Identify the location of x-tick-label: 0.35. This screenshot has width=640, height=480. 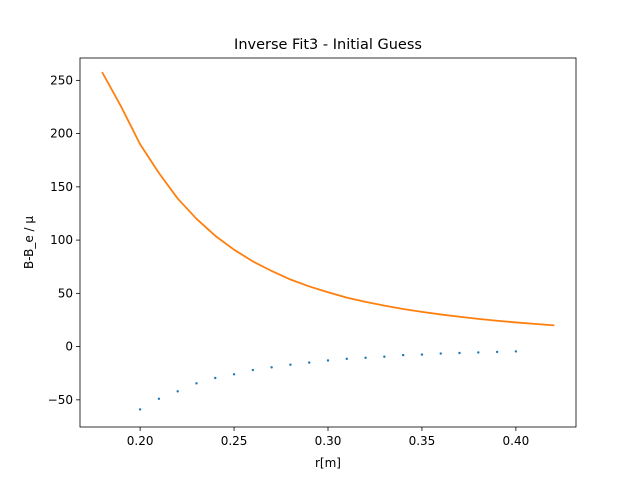
(422, 441).